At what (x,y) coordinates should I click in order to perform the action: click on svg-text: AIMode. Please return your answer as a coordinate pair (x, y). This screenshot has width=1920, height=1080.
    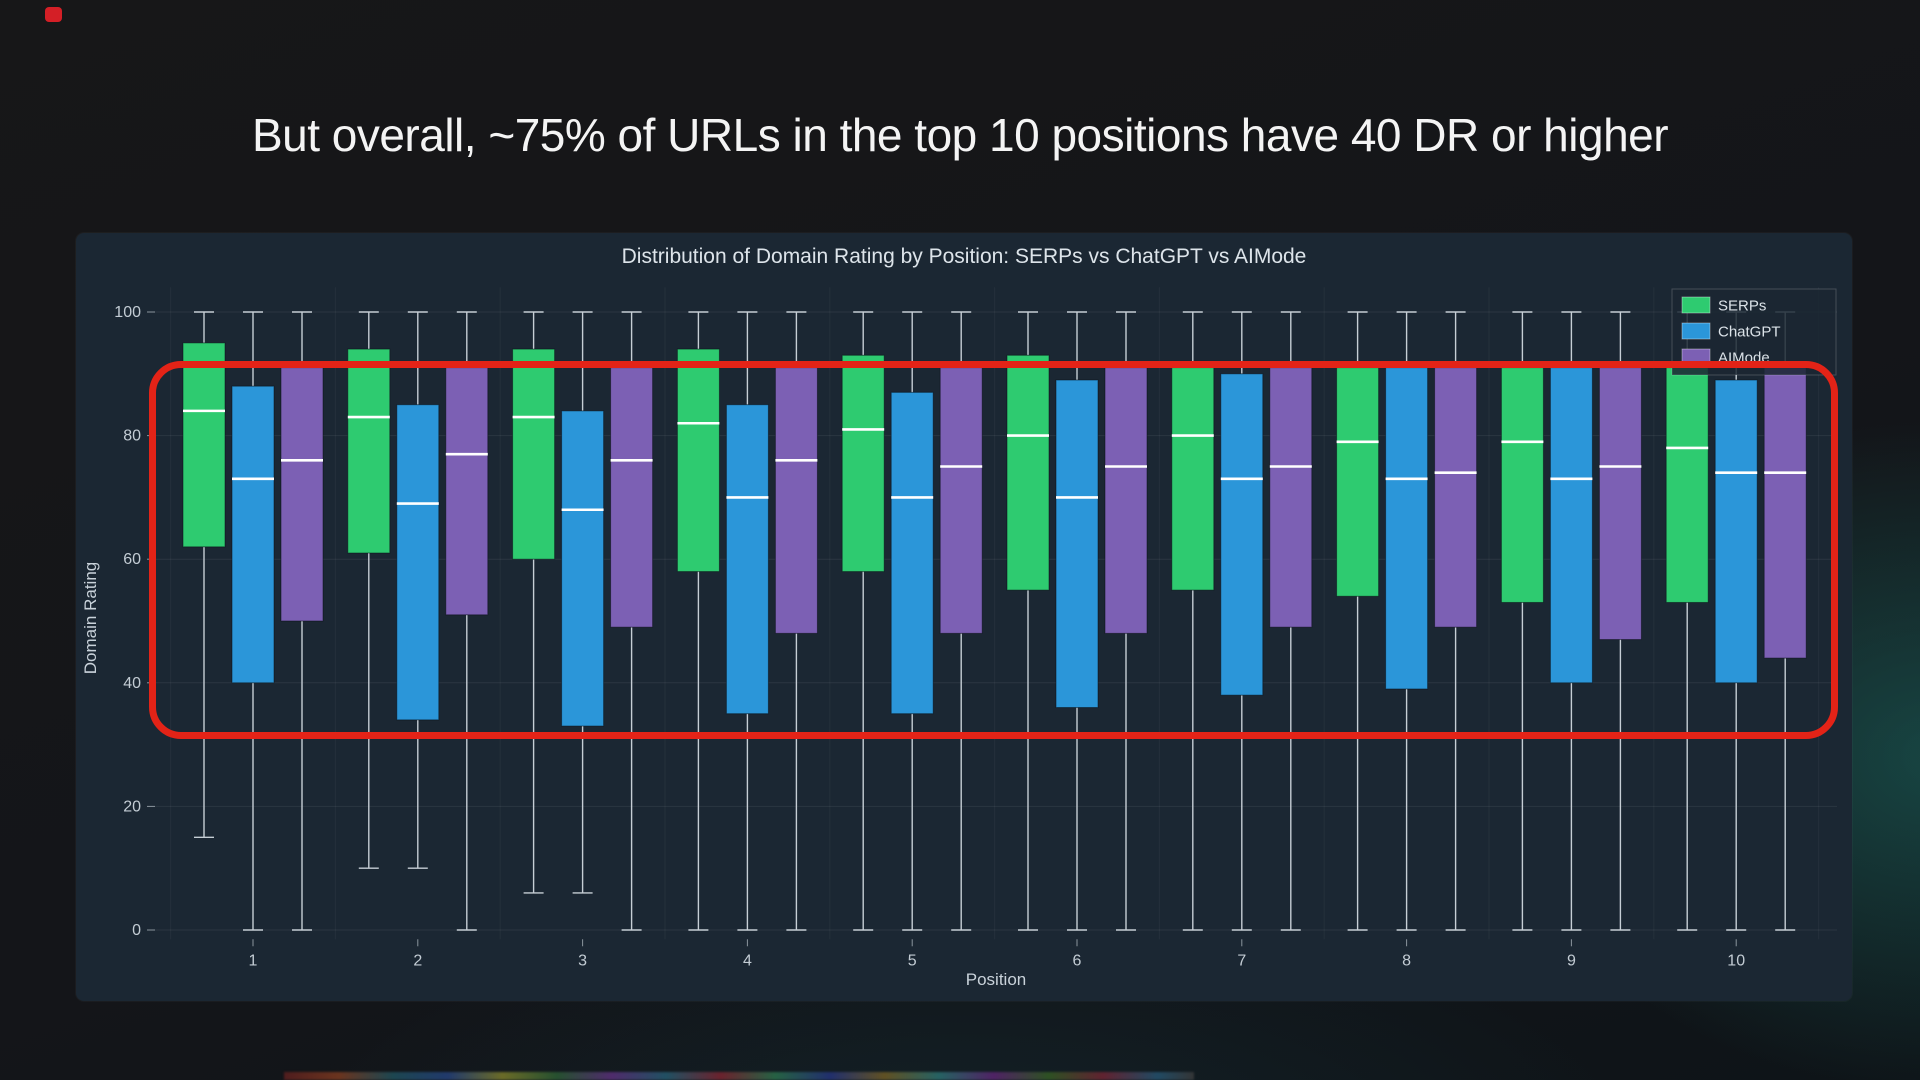
    Looking at the image, I should click on (1744, 358).